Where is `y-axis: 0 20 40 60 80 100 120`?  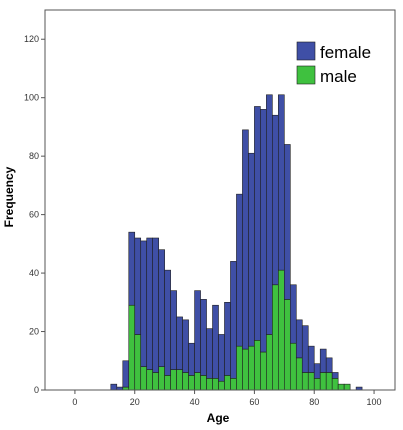
y-axis: 0 20 40 60 80 100 120 is located at coordinates (34, 214).